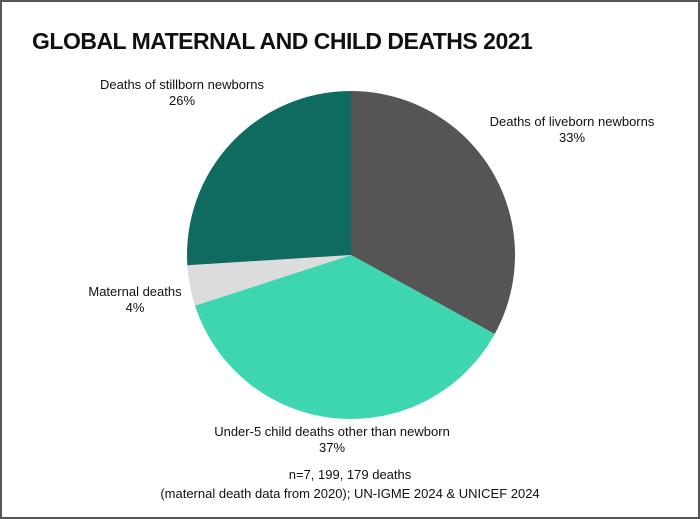 The height and width of the screenshot is (519, 700). What do you see at coordinates (182, 100) in the screenshot?
I see `slice-value-label: 26%` at bounding box center [182, 100].